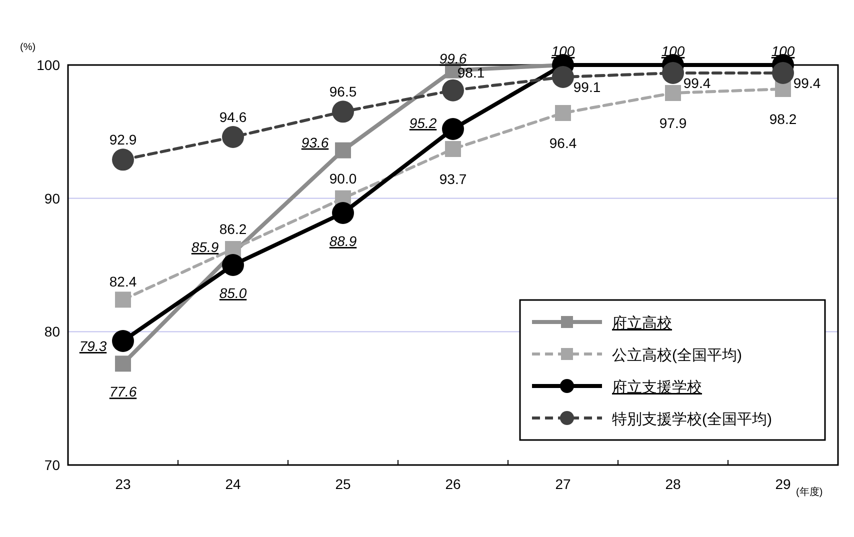 The image size is (854, 537). What do you see at coordinates (205, 247) in the screenshot?
I see `data-label: 85.9` at bounding box center [205, 247].